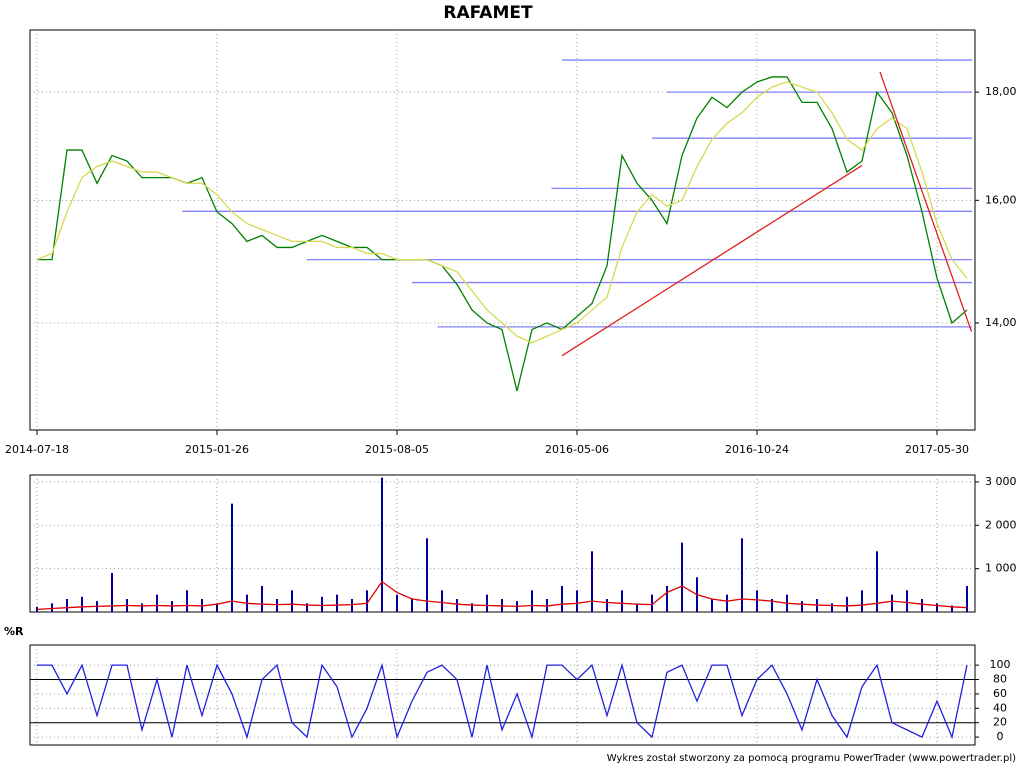  I want to click on x-tick-label: 2016-05-06, so click(577, 449).